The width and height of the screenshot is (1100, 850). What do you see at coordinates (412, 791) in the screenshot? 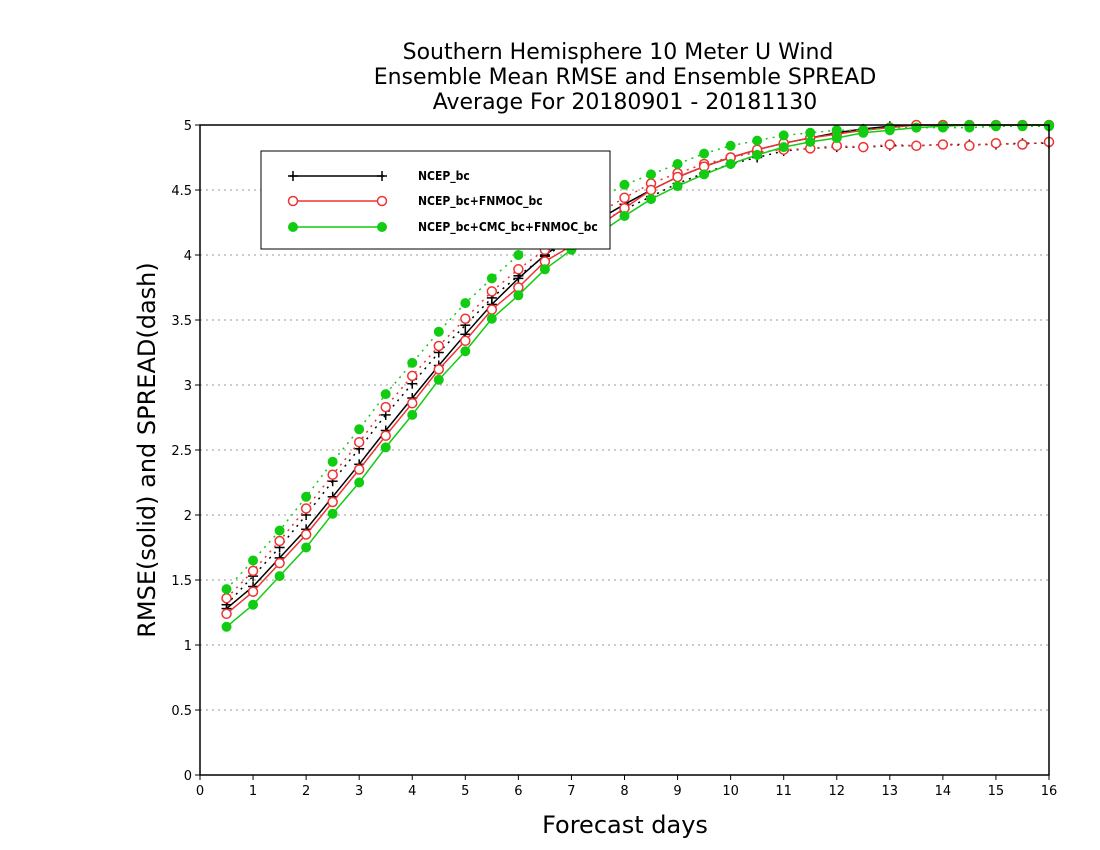
I see `x-tick-label: 4` at bounding box center [412, 791].